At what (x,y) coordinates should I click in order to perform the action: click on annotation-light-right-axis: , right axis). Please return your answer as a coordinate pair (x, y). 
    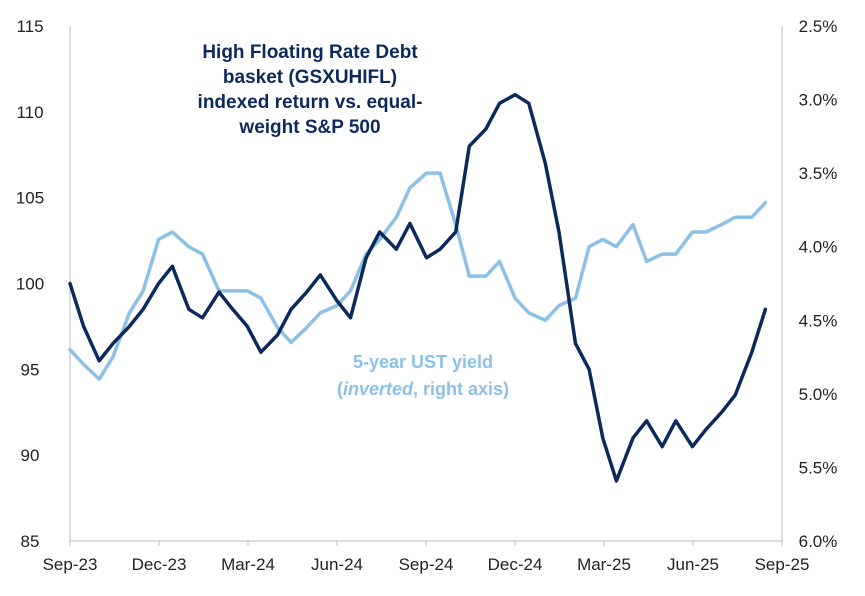
    Looking at the image, I should click on (461, 389).